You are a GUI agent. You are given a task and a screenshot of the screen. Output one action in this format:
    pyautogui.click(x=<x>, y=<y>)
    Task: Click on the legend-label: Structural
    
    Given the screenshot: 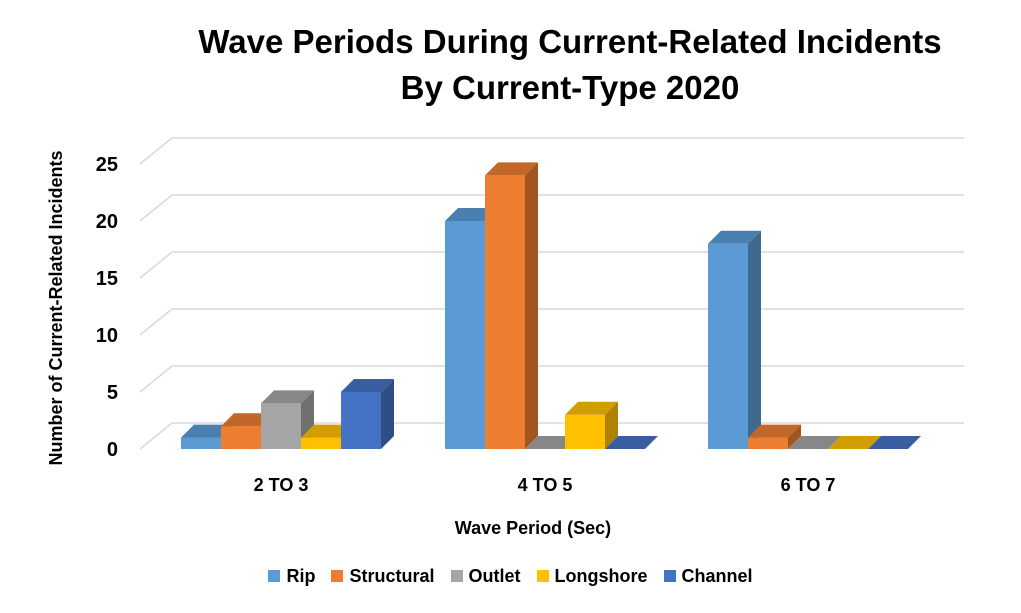 What is the action you would take?
    pyautogui.click(x=392, y=576)
    